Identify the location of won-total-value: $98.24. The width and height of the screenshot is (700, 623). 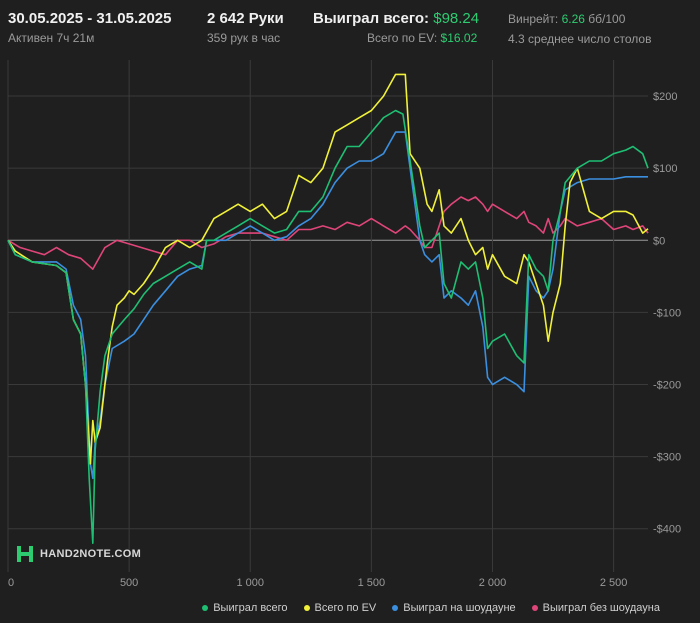
(456, 18).